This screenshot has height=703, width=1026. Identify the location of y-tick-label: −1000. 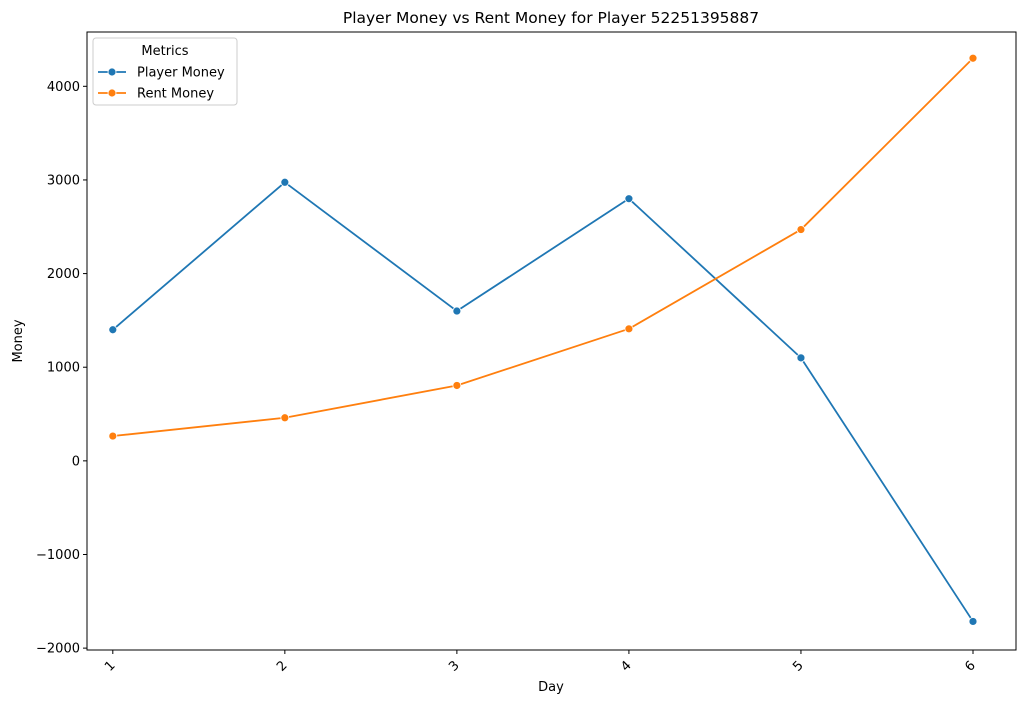
(58, 555).